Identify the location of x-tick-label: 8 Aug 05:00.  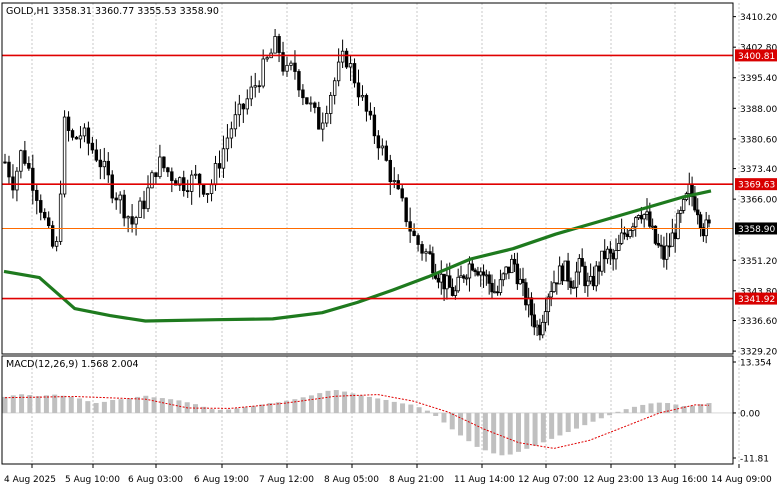
(351, 480).